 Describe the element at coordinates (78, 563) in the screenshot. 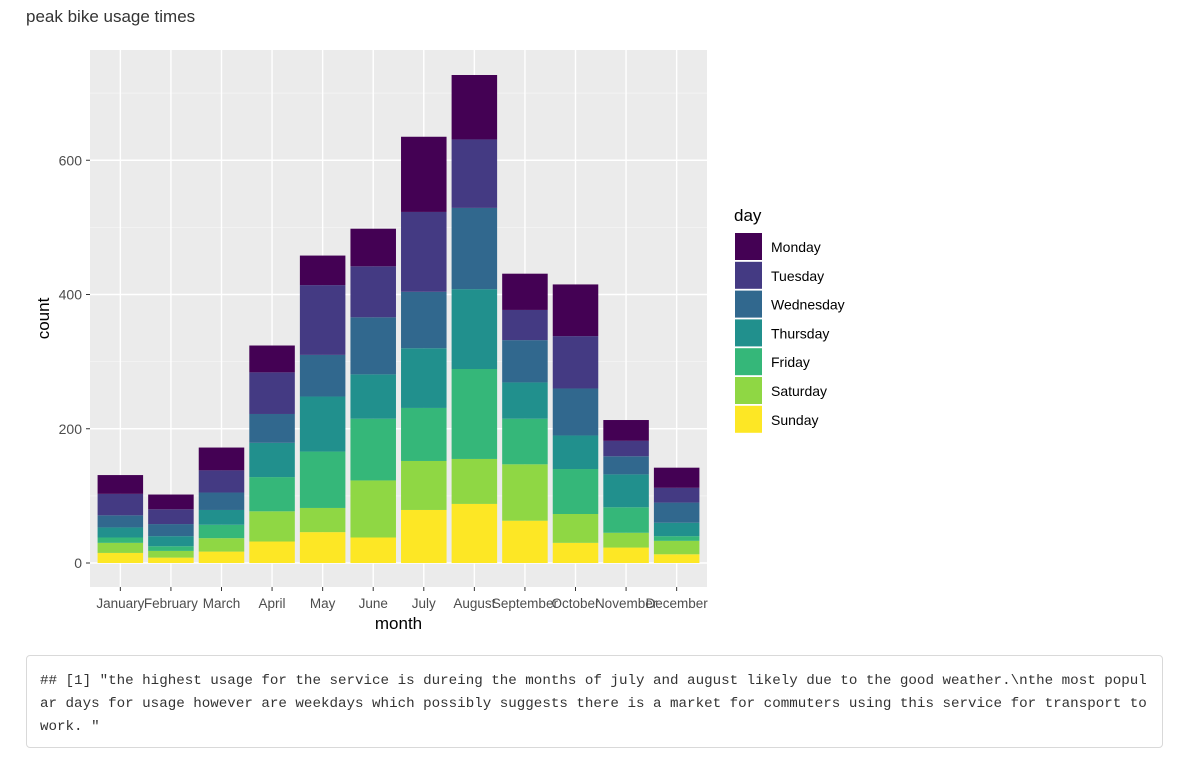

I see `y-tick-label: 0` at that location.